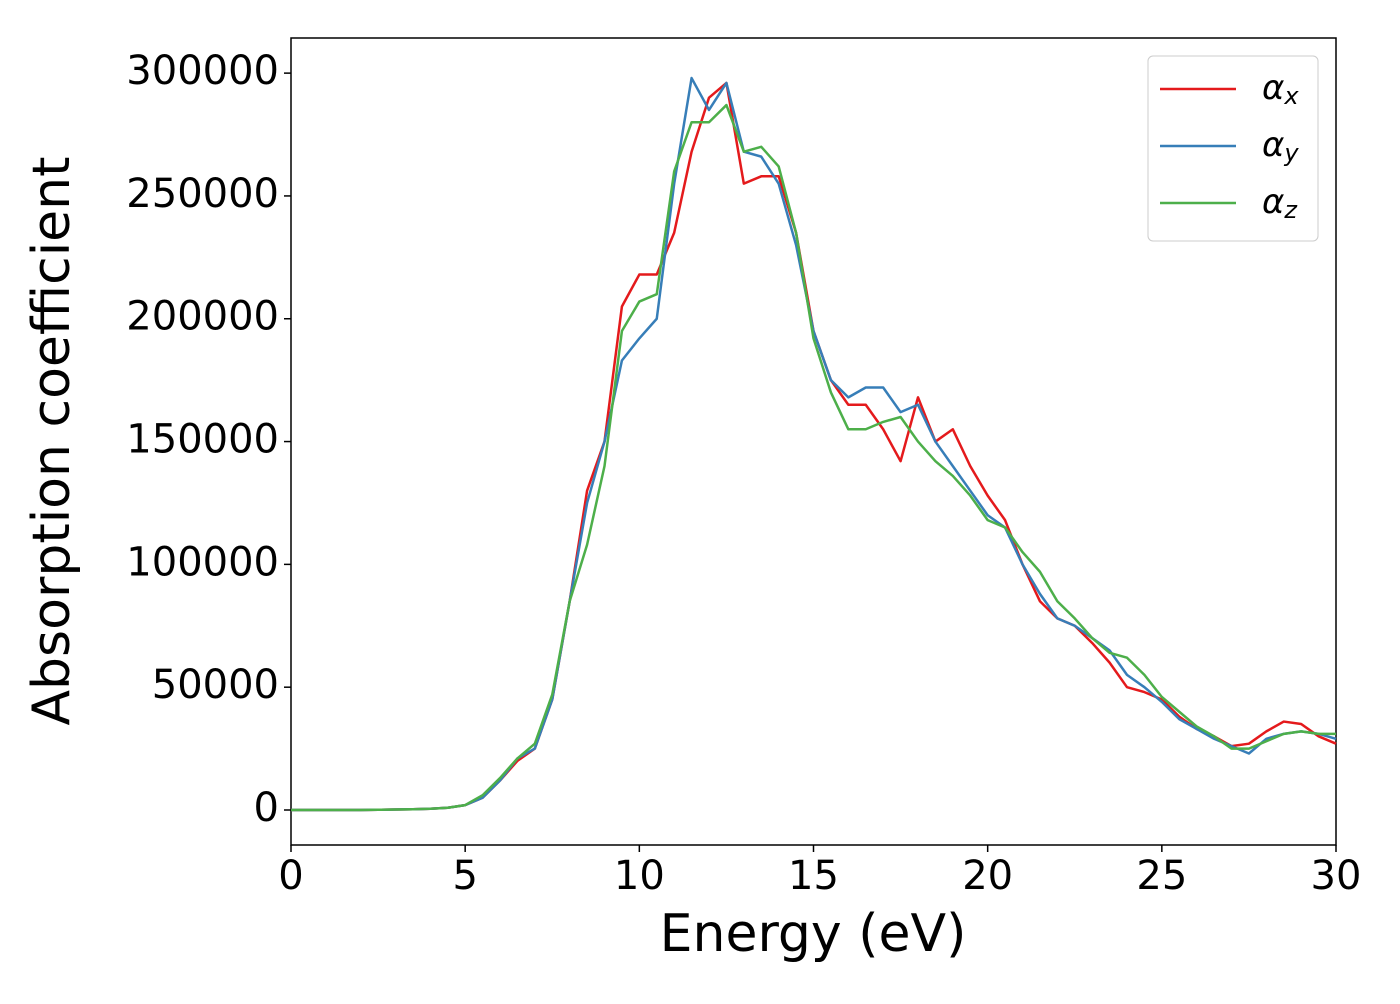 The image size is (1400, 1004). I want to click on y-axis-label: Absorption coefficient, so click(52, 440).